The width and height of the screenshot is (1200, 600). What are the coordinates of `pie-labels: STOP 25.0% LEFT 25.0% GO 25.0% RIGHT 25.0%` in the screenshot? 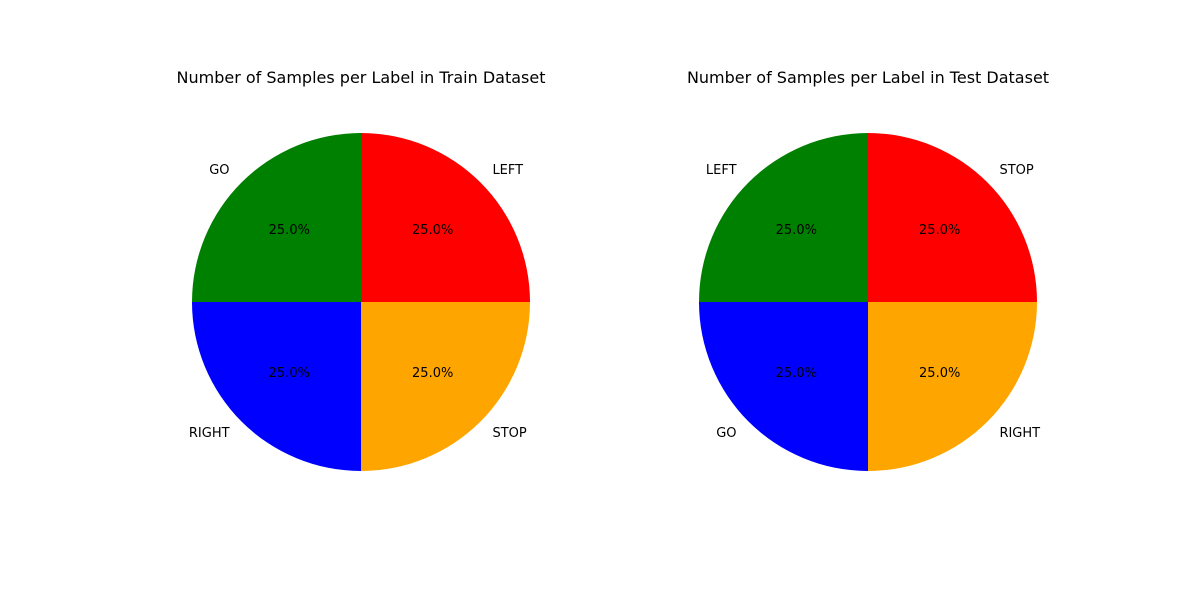 It's located at (873, 302).